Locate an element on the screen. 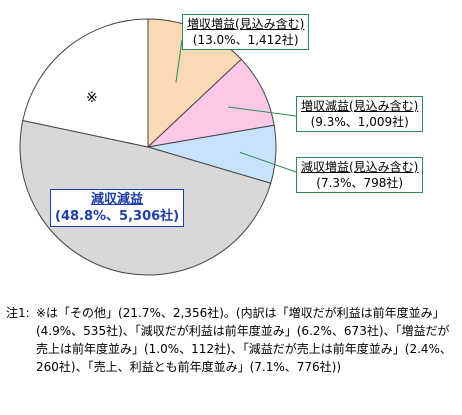 This screenshot has width=462, height=415. label-genshu-geneki-title: 減収減益 is located at coordinates (117, 199).